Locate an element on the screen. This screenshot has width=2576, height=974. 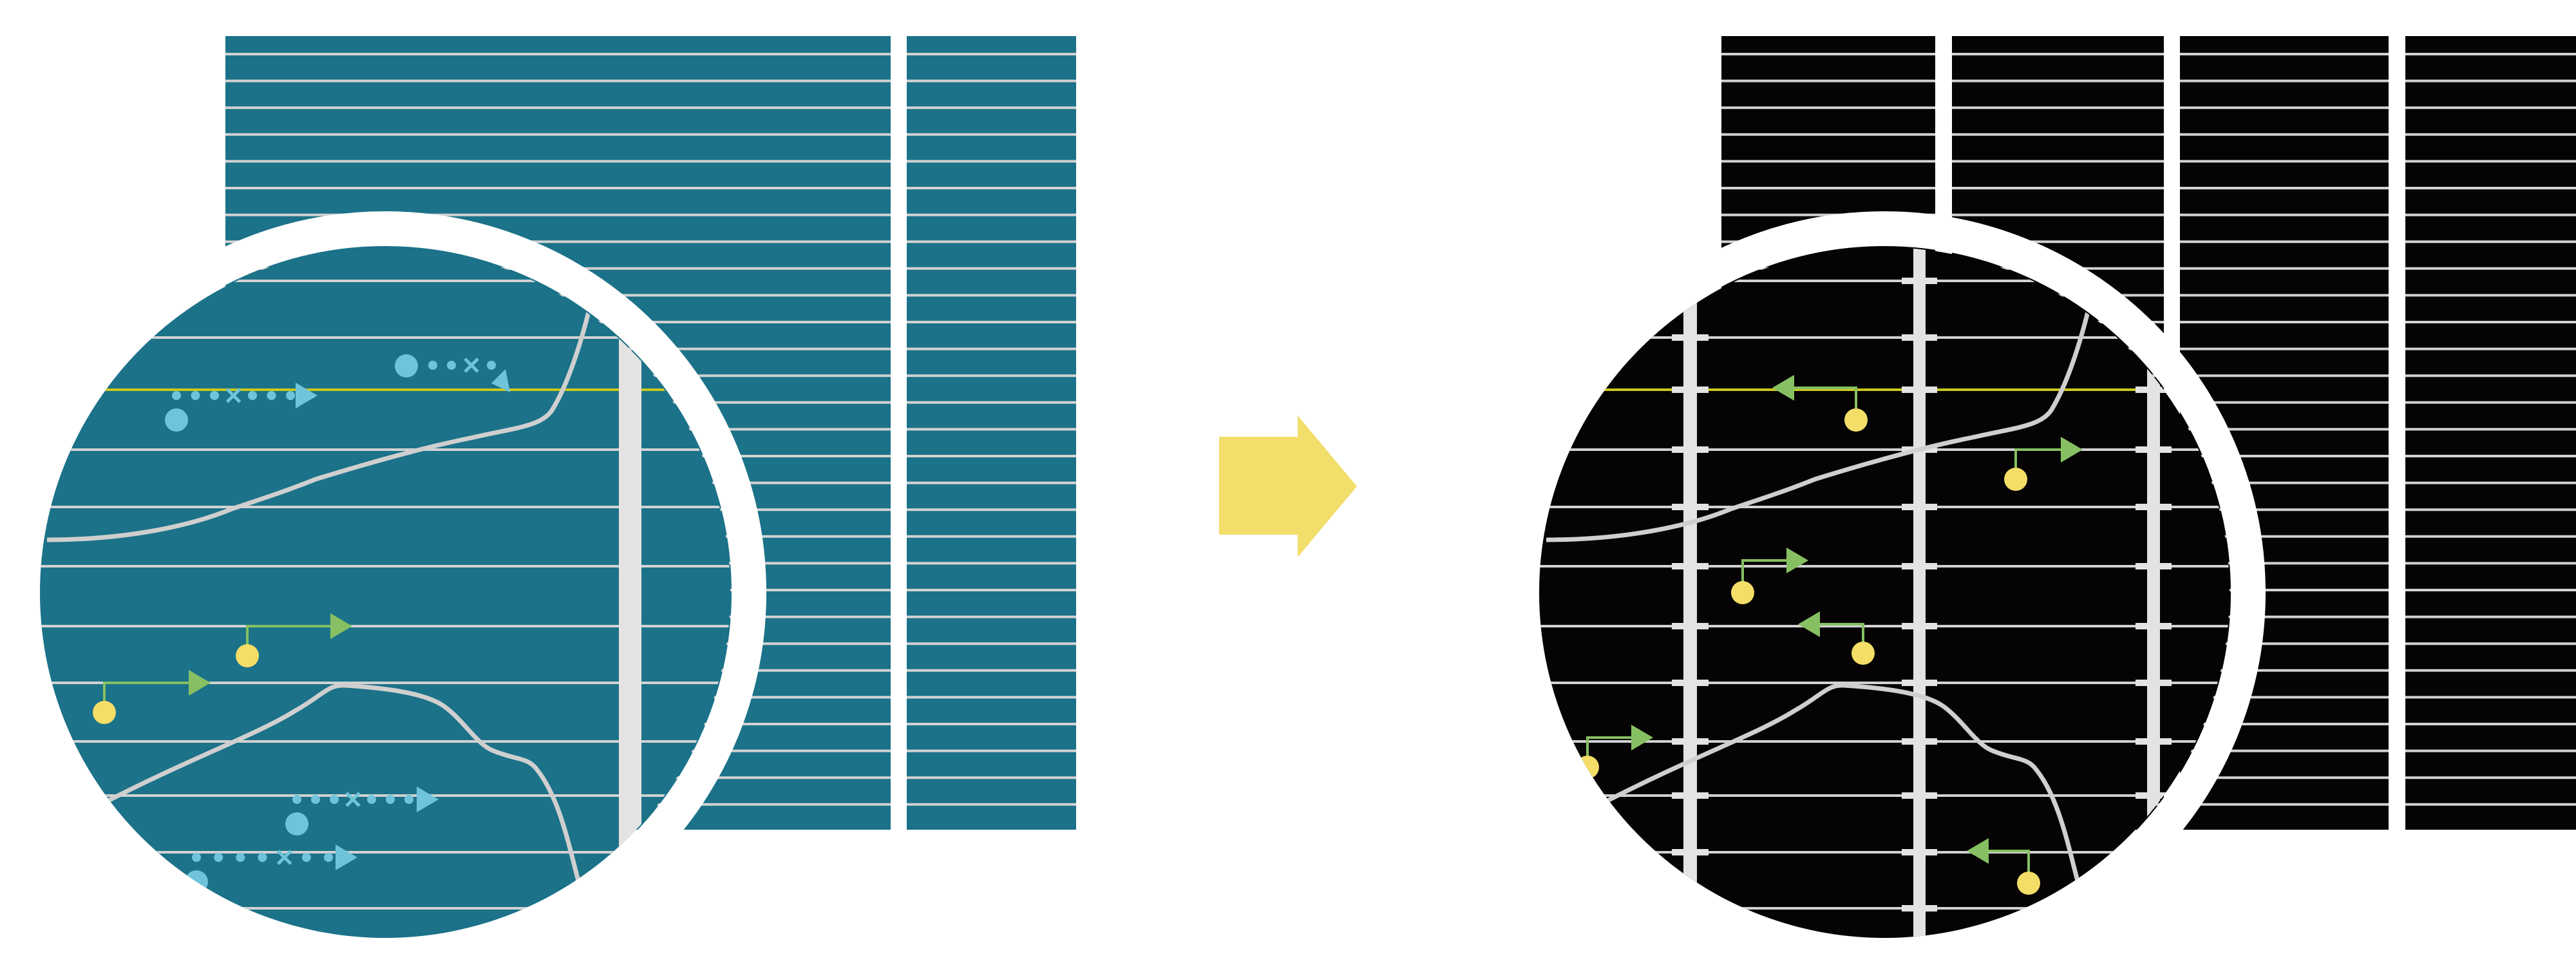
transition-arrow is located at coordinates (1288, 486).